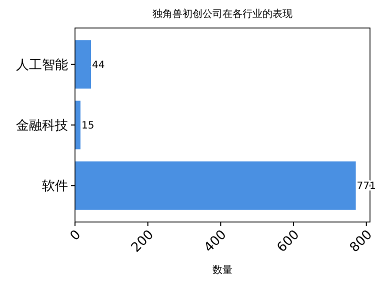  Describe the element at coordinates (42, 65) in the screenshot. I see `y-tick-label: 人工智能` at that location.